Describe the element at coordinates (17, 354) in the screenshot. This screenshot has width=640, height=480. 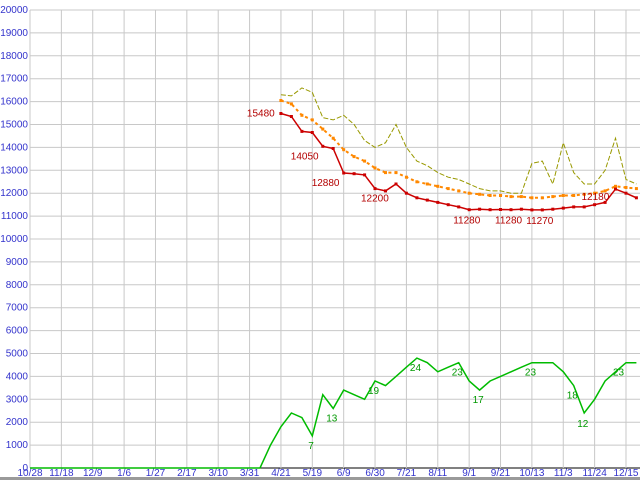
I see `y-axis-label: 5000` at that location.